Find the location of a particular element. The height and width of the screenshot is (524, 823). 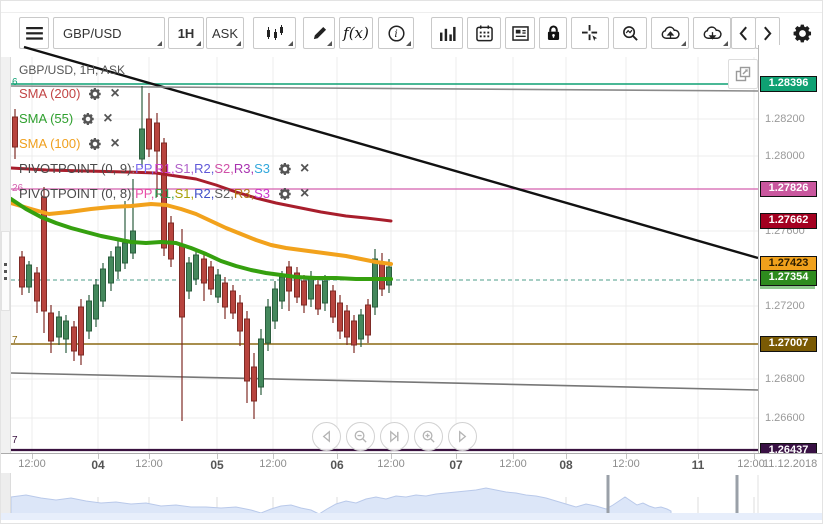

settings-button is located at coordinates (802, 33).